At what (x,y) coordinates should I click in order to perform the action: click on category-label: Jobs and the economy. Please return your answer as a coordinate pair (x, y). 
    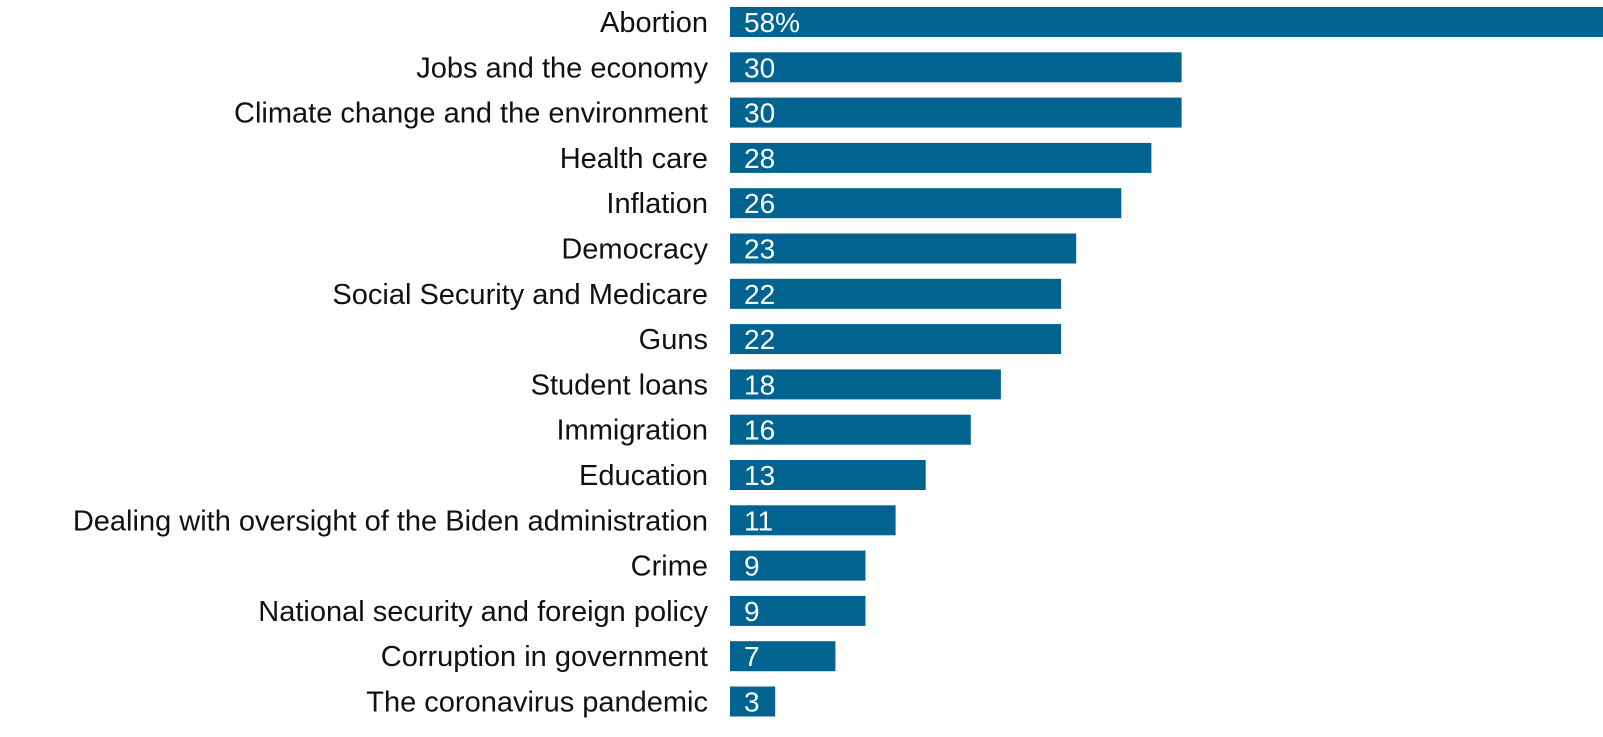
    Looking at the image, I should click on (562, 68).